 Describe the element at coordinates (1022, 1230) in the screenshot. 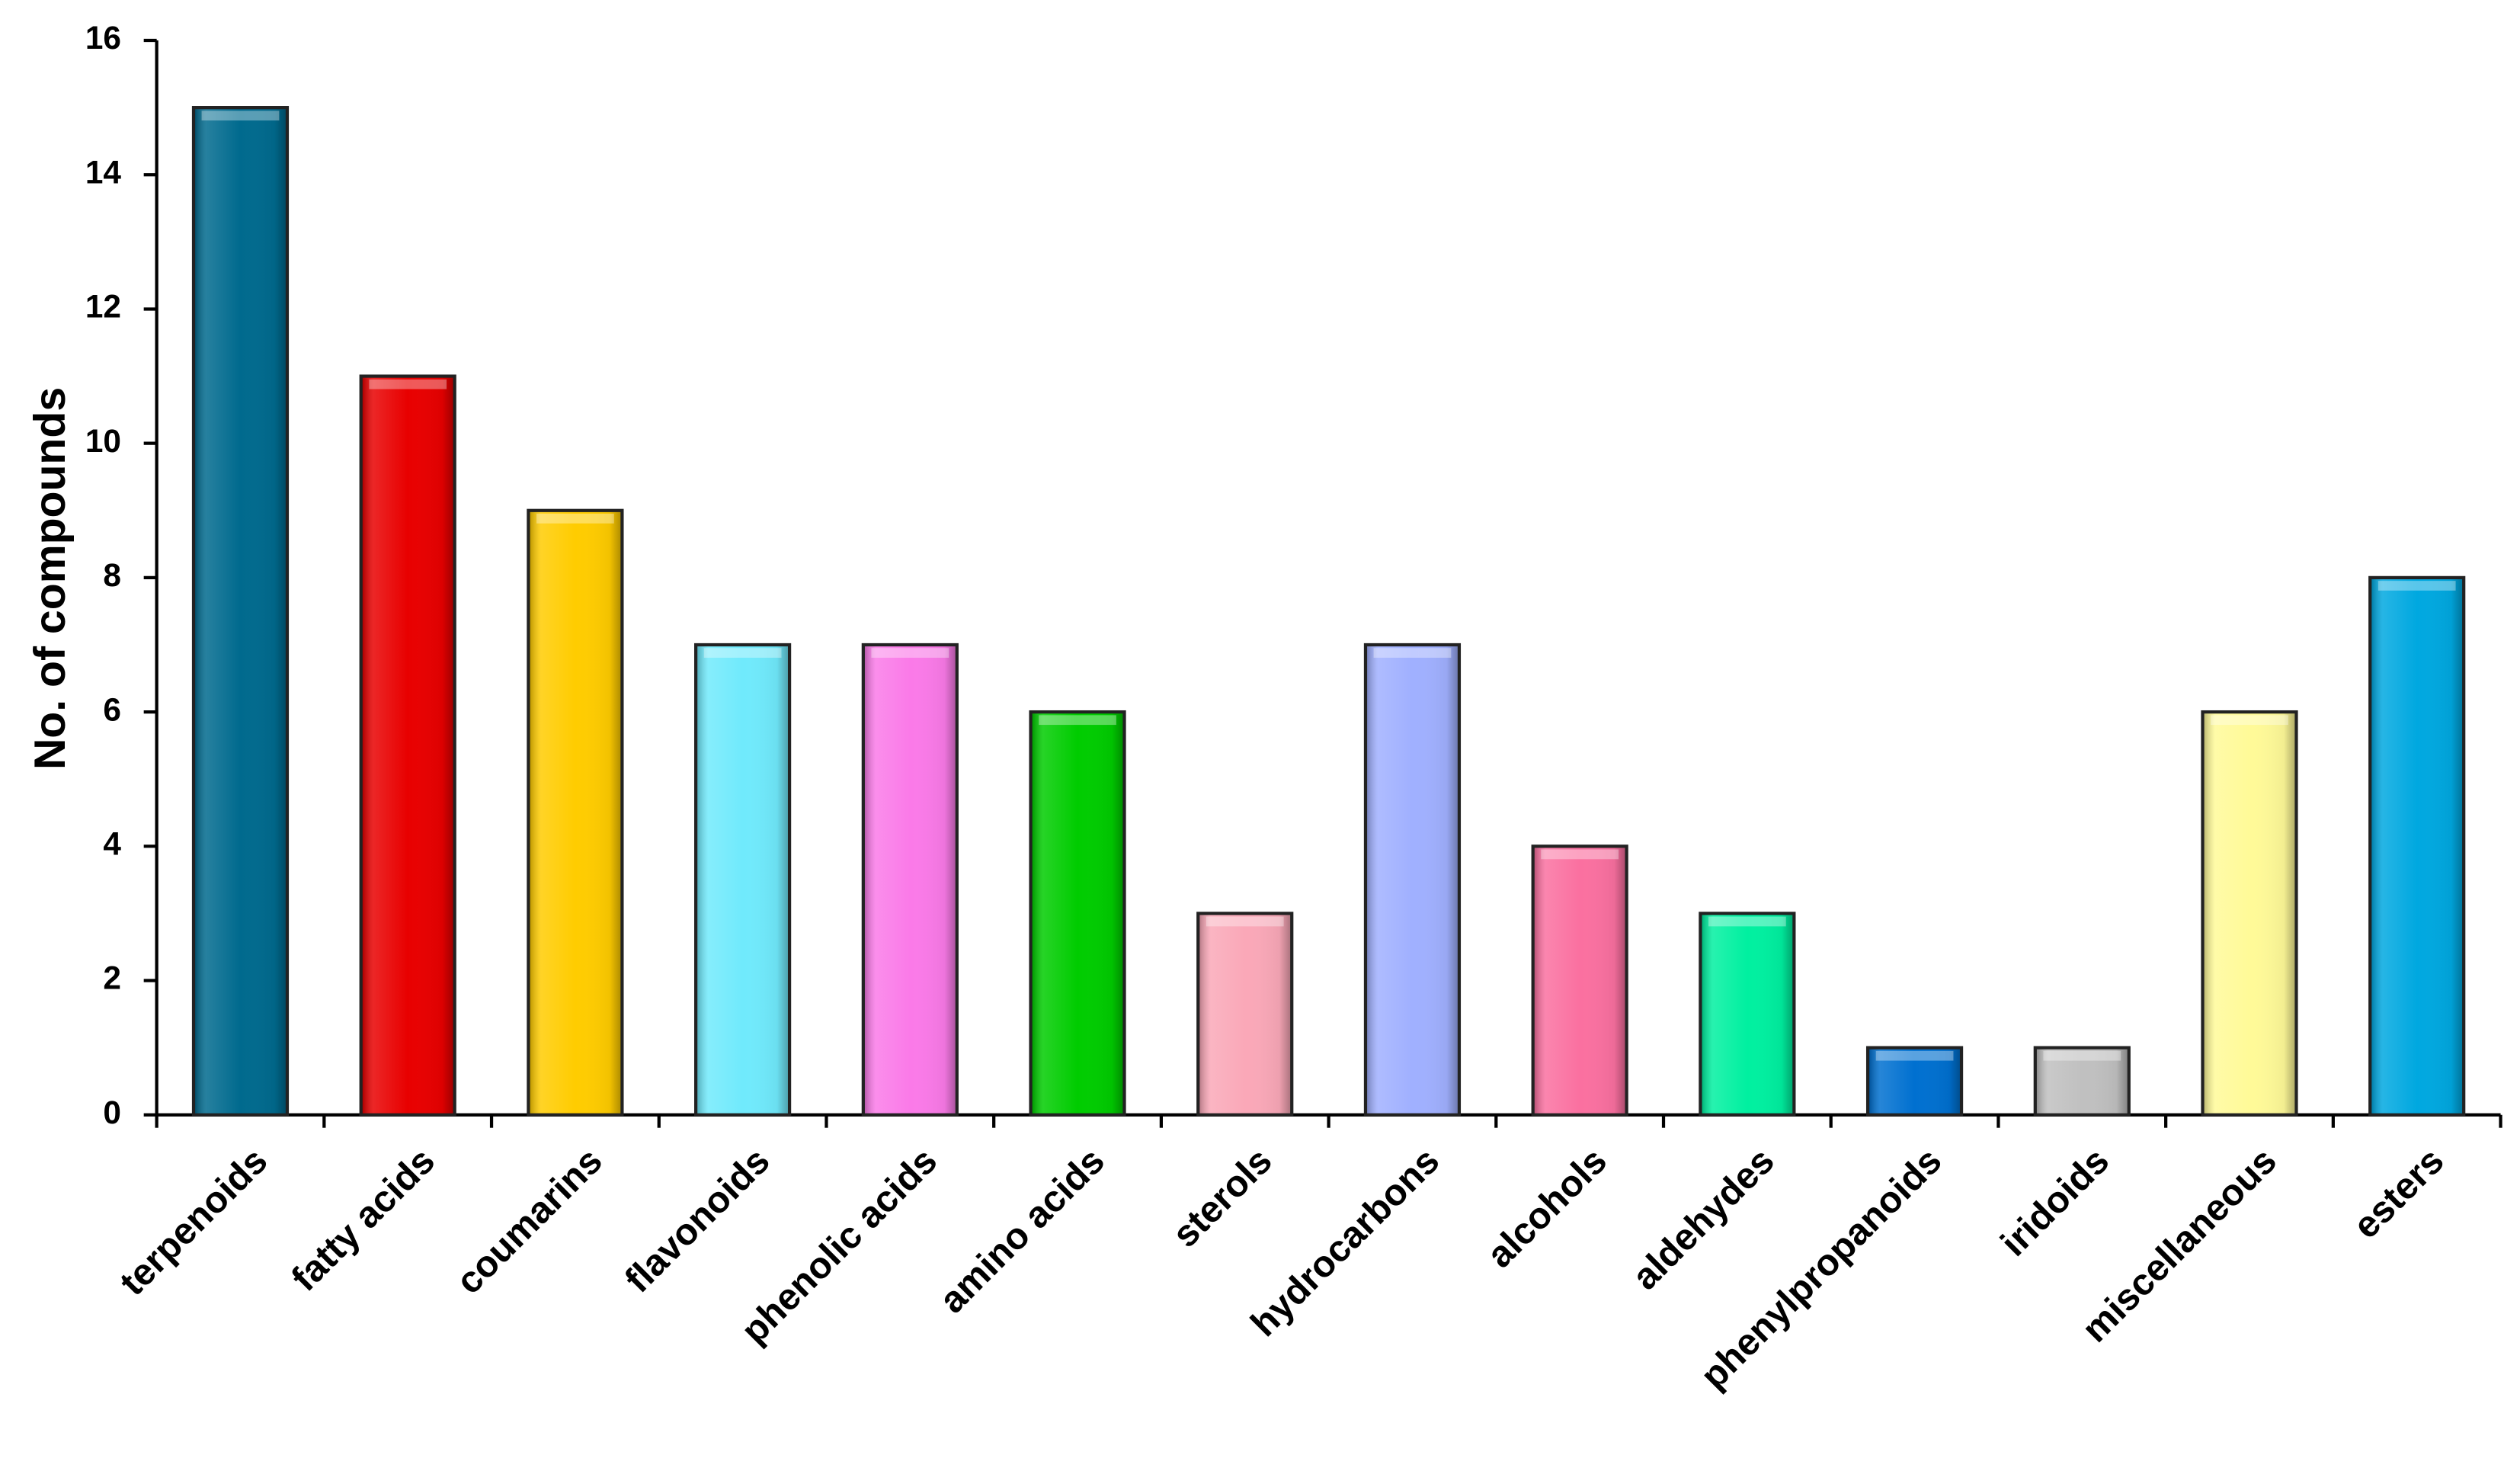

I see `x-tick-label: amino acids` at that location.